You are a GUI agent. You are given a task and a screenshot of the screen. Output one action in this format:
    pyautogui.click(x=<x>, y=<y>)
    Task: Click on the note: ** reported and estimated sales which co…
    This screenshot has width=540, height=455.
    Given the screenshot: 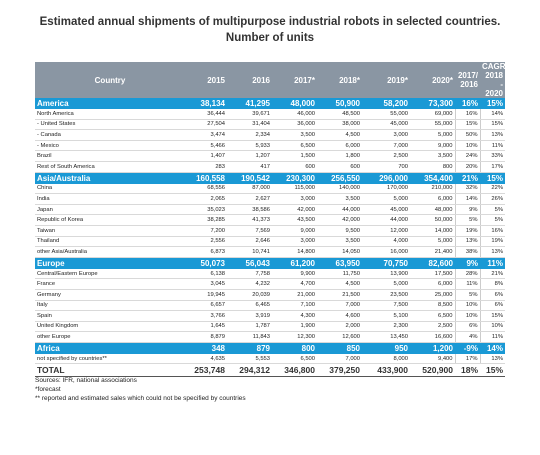 What is the action you would take?
    pyautogui.click(x=140, y=398)
    